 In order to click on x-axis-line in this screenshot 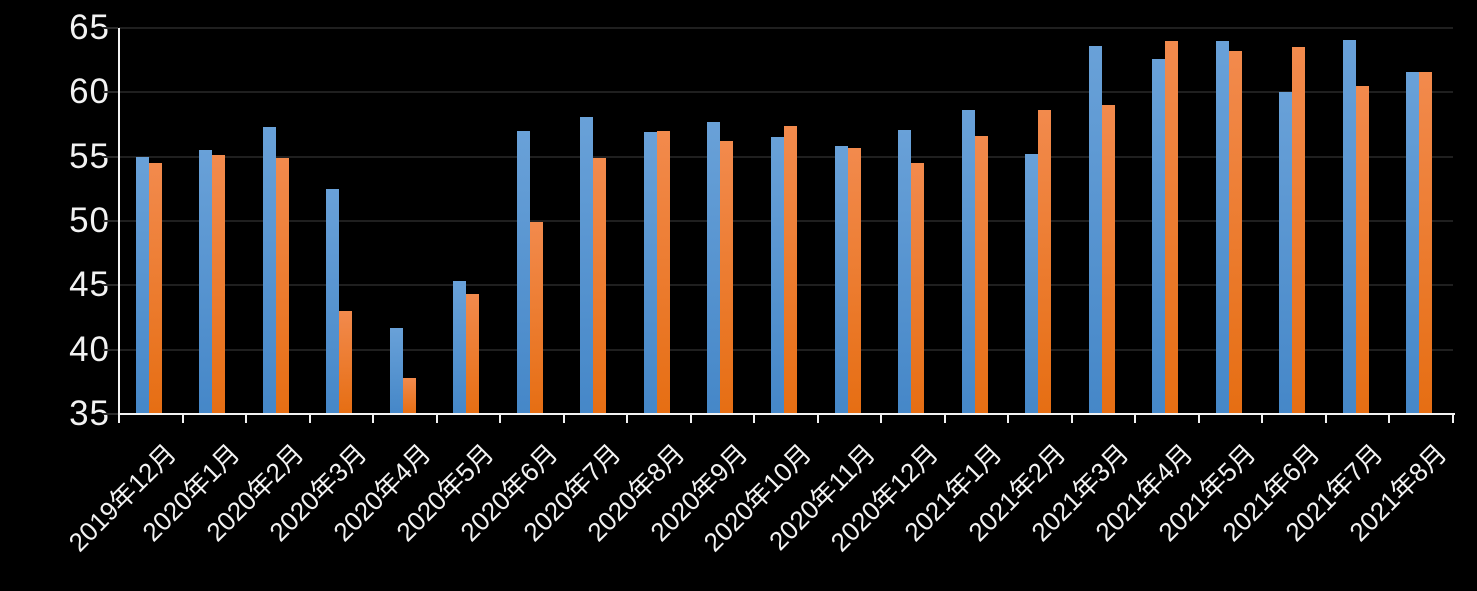, I will do `click(786, 414)`.